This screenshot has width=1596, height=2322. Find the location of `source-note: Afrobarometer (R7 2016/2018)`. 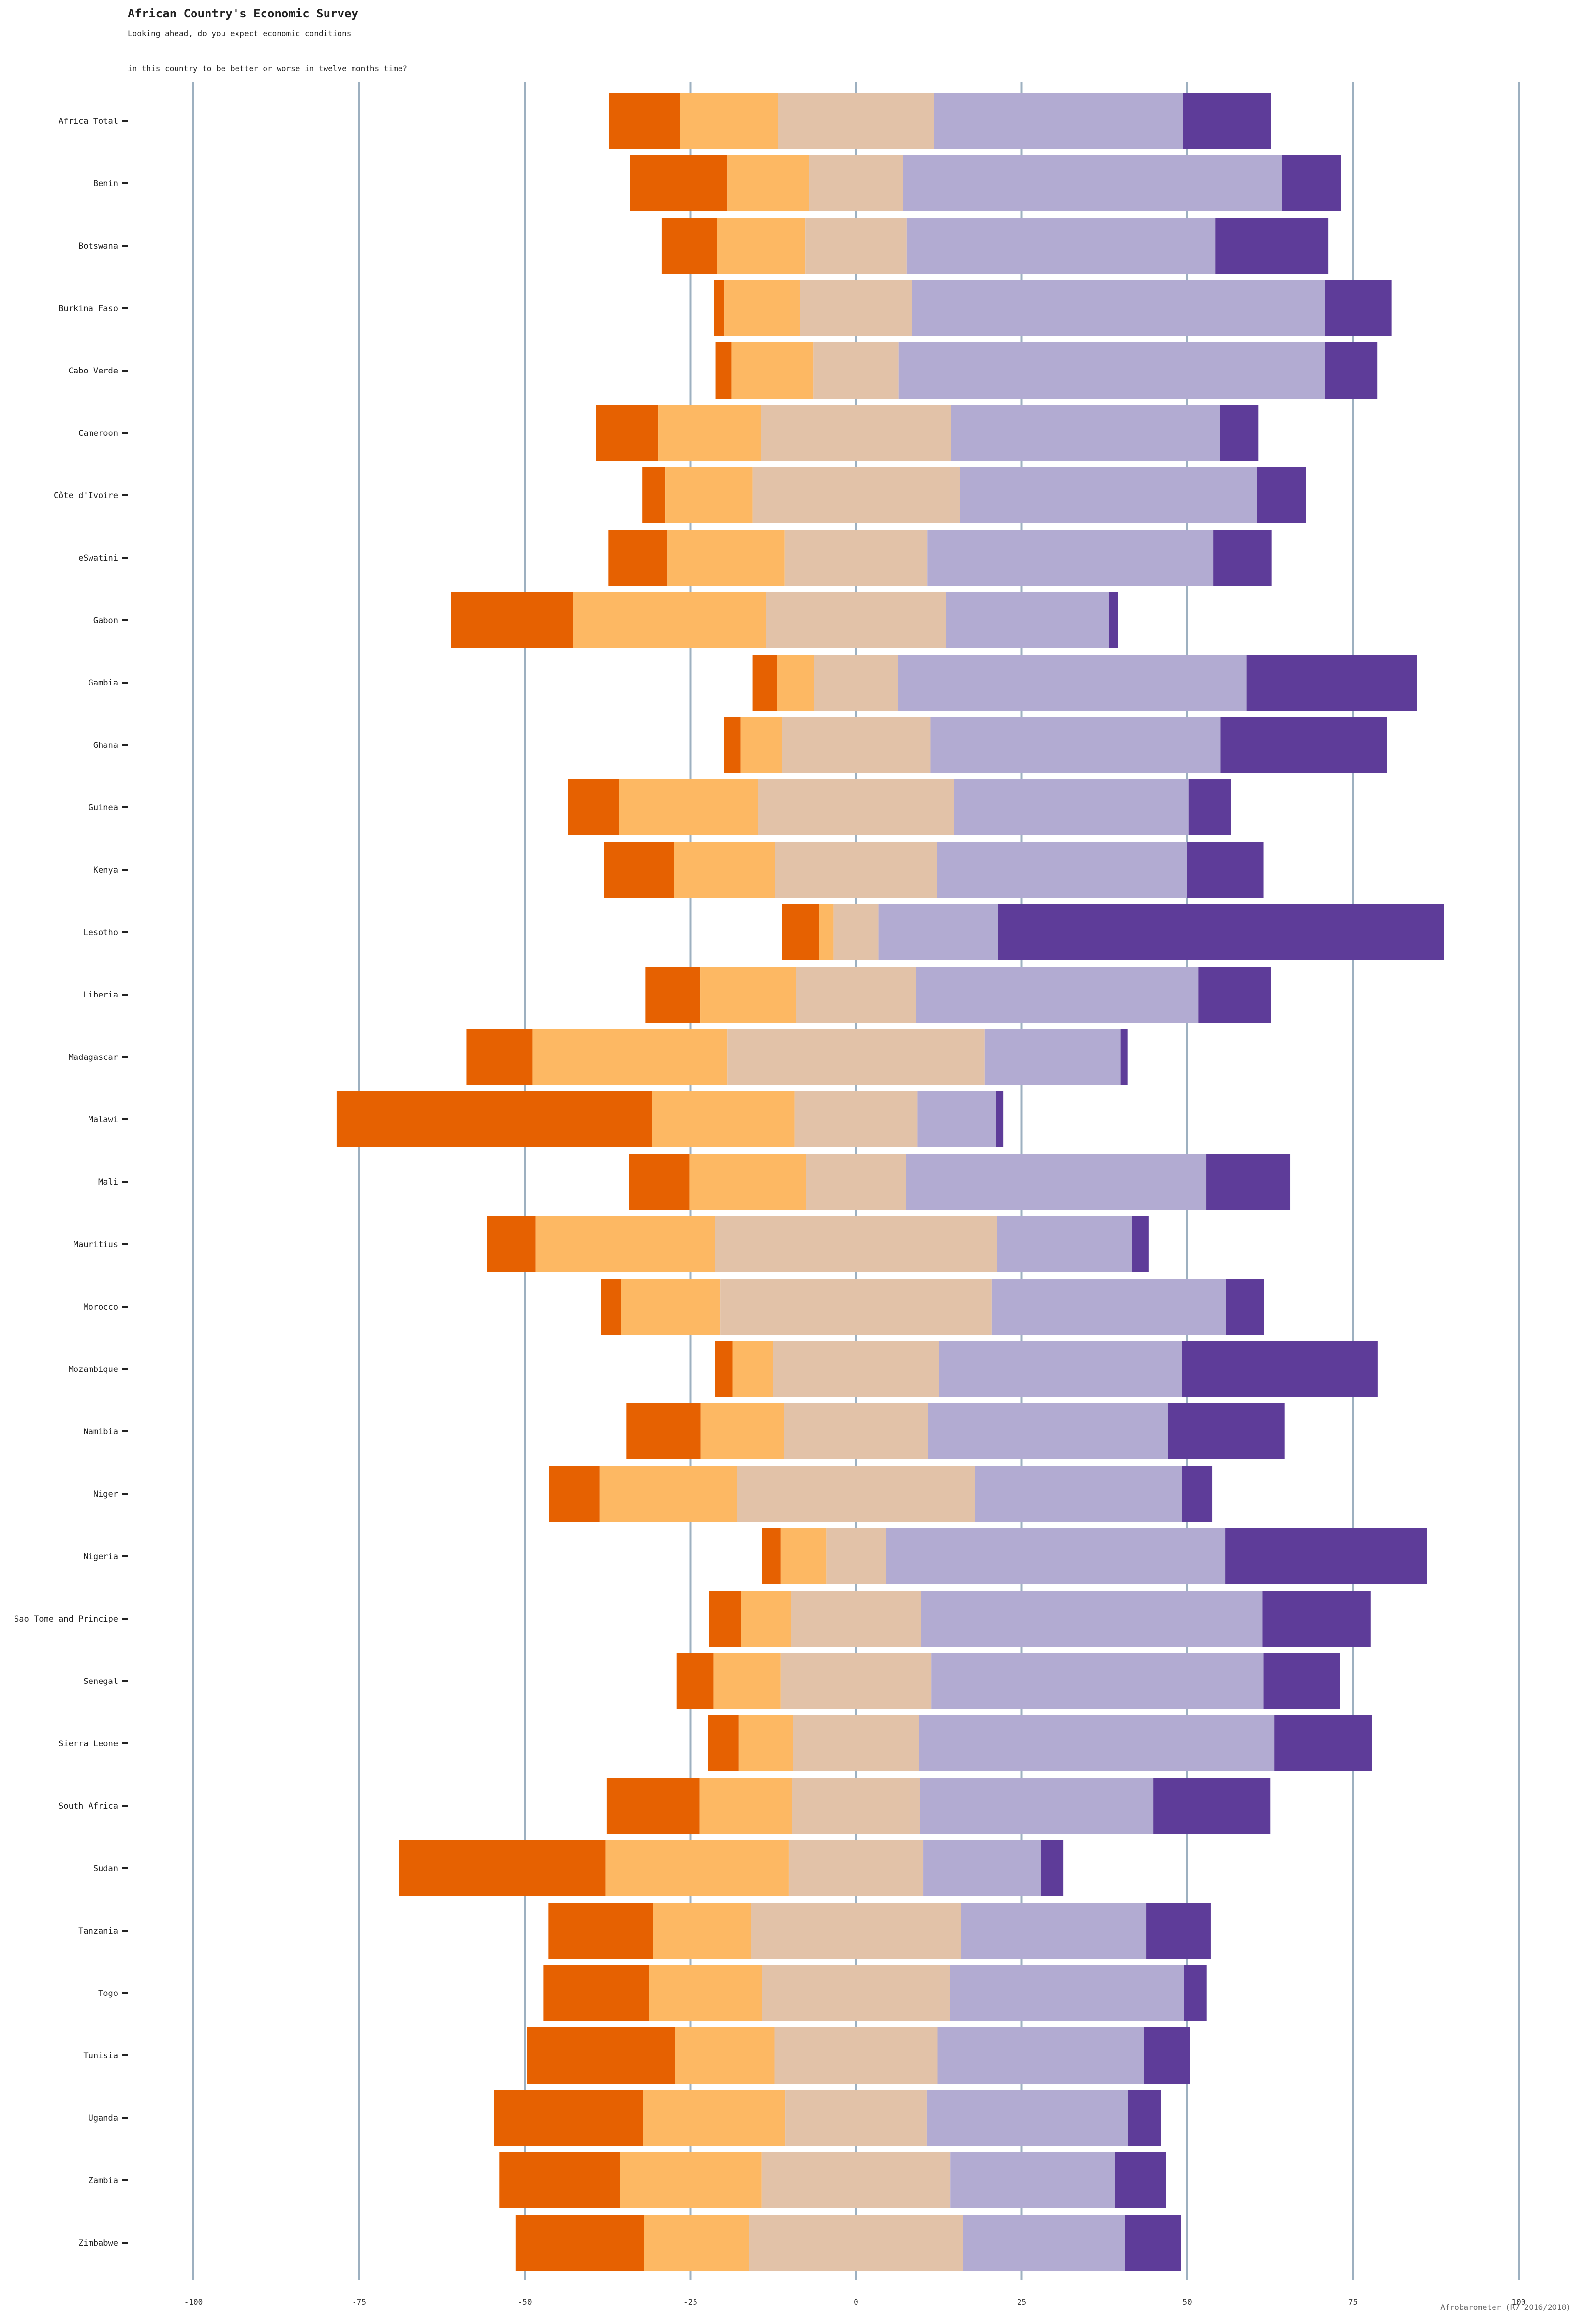

source-note: Afrobarometer (R7 2016/2018) is located at coordinates (1505, 2307).